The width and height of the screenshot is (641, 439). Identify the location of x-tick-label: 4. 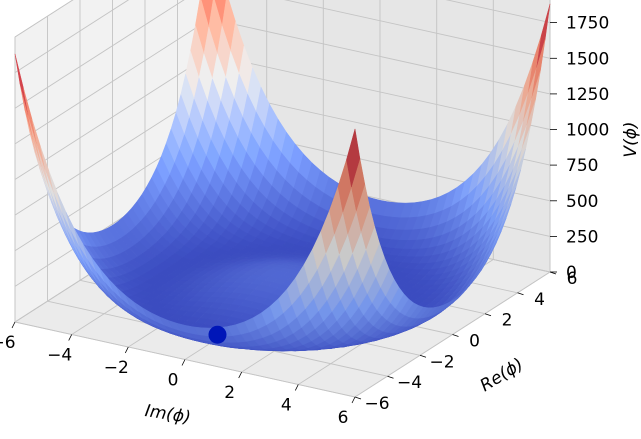
(286, 406).